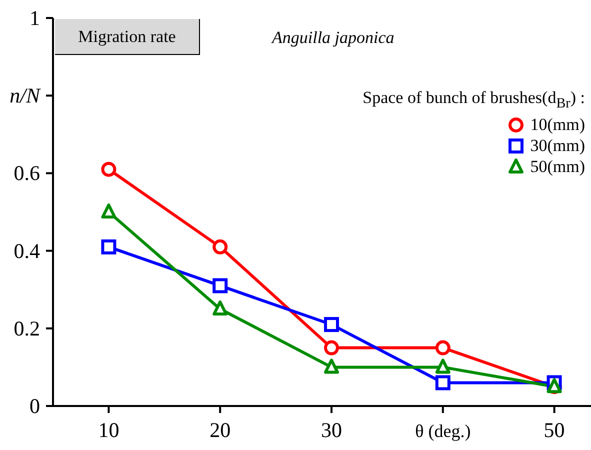 The width and height of the screenshot is (591, 450). Describe the element at coordinates (333, 38) in the screenshot. I see `annotation: Anguilla japonica` at that location.